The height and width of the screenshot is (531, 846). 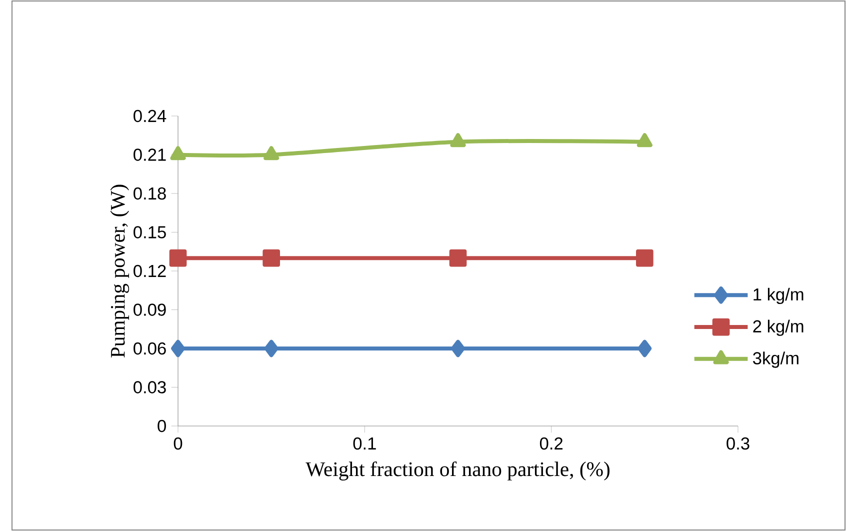 I want to click on x-tick-label: 0.2, so click(x=551, y=443).